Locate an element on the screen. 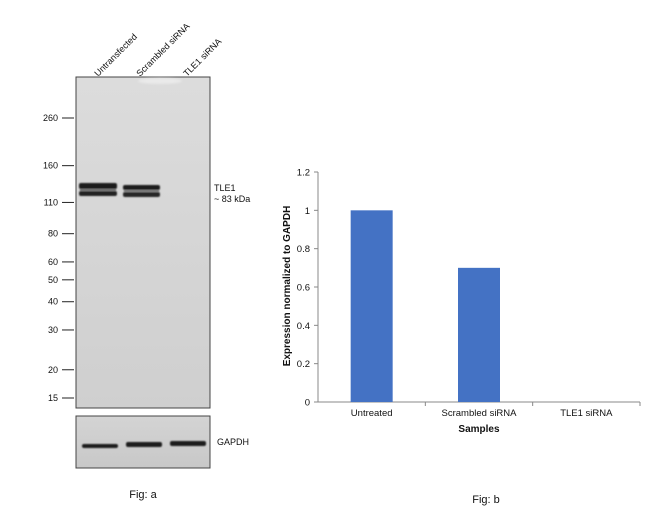  y-axis-label: Expression normalized to GAPDH is located at coordinates (287, 286).